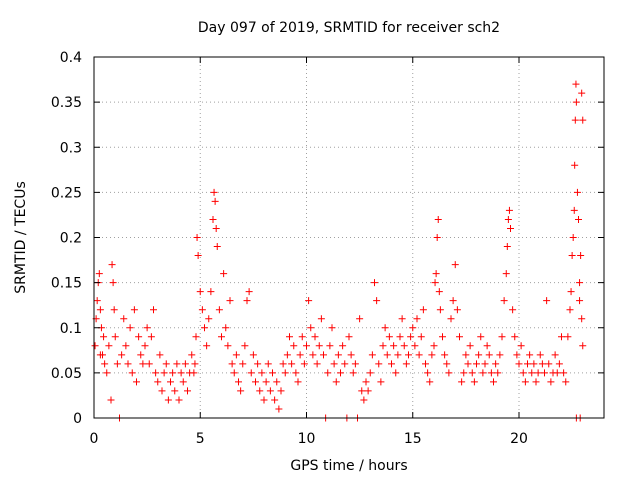 This screenshot has height=485, width=640. What do you see at coordinates (77, 419) in the screenshot?
I see `y-tick-label: 0` at bounding box center [77, 419].